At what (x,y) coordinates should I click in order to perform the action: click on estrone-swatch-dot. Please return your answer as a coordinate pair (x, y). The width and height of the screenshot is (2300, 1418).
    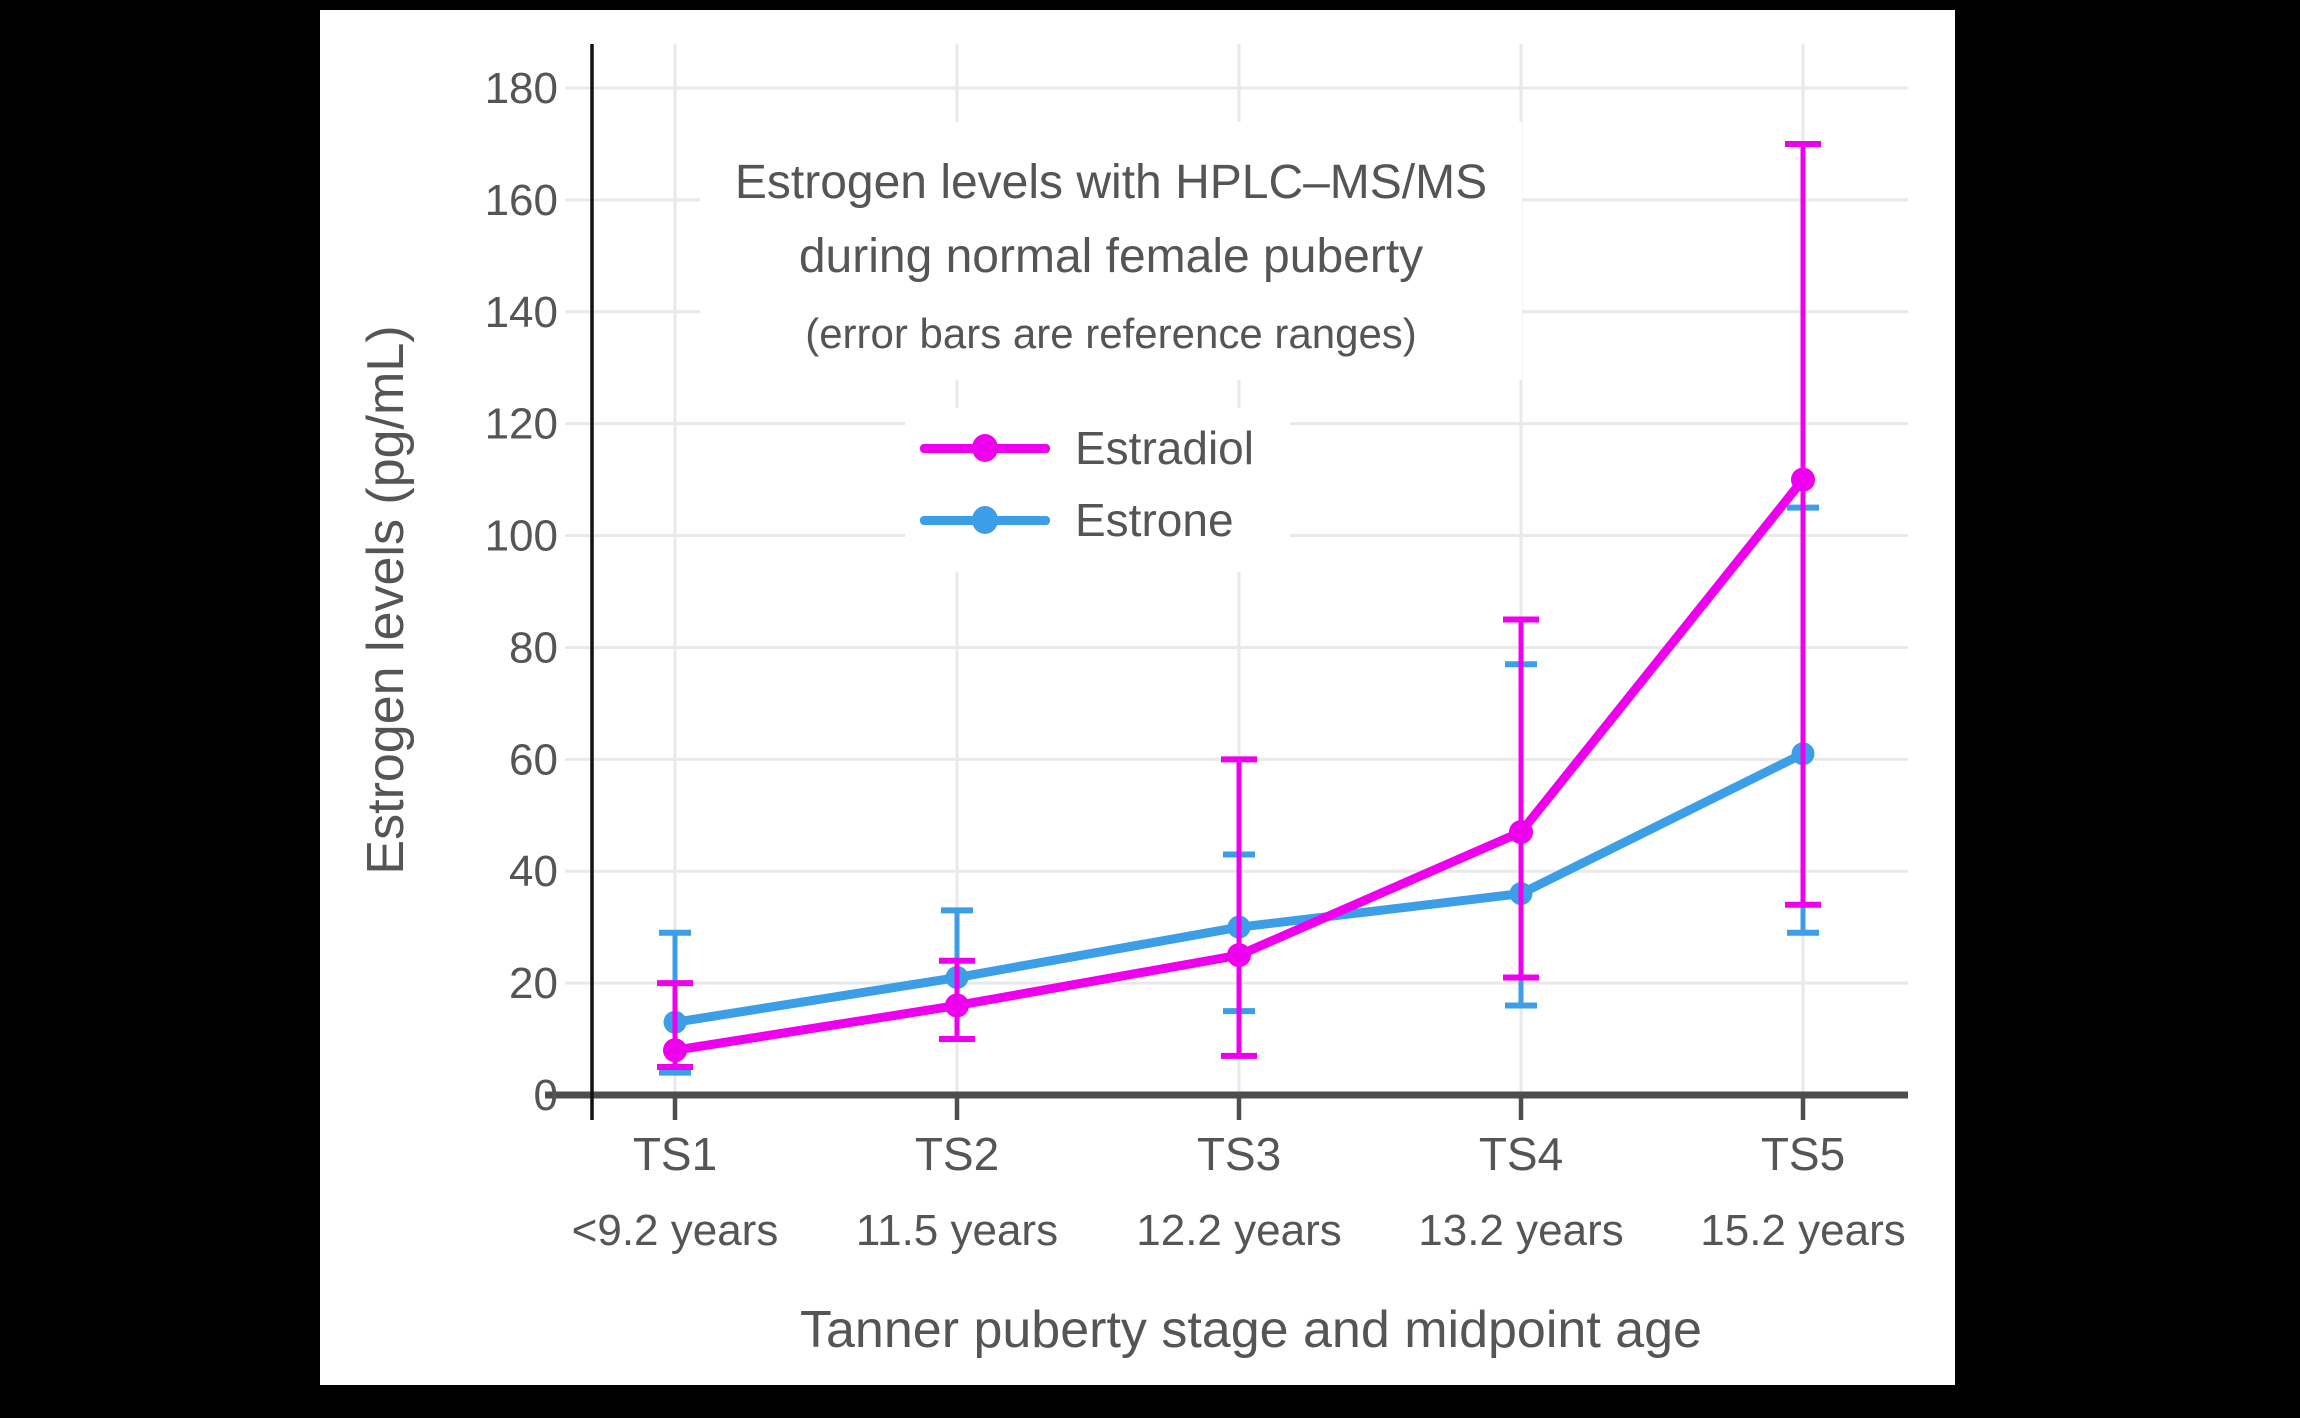
    Looking at the image, I should click on (985, 520).